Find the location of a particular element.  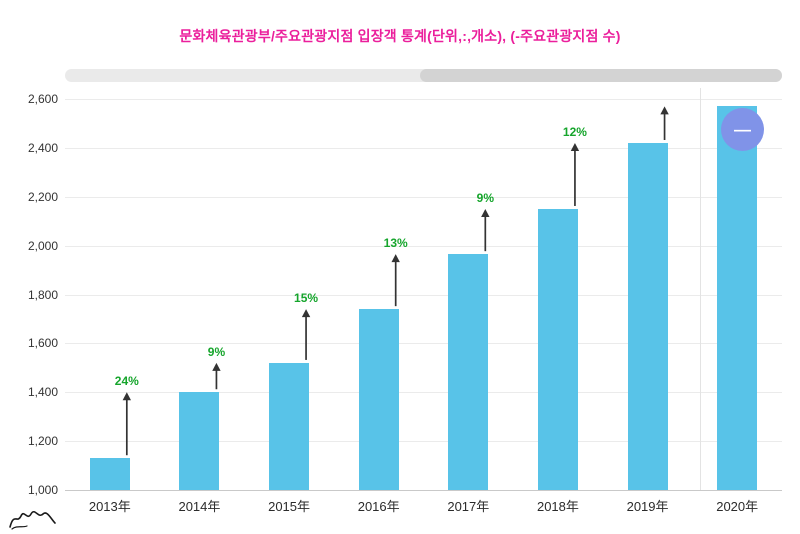

y-tick-label: 1,000 is located at coordinates (42, 490).